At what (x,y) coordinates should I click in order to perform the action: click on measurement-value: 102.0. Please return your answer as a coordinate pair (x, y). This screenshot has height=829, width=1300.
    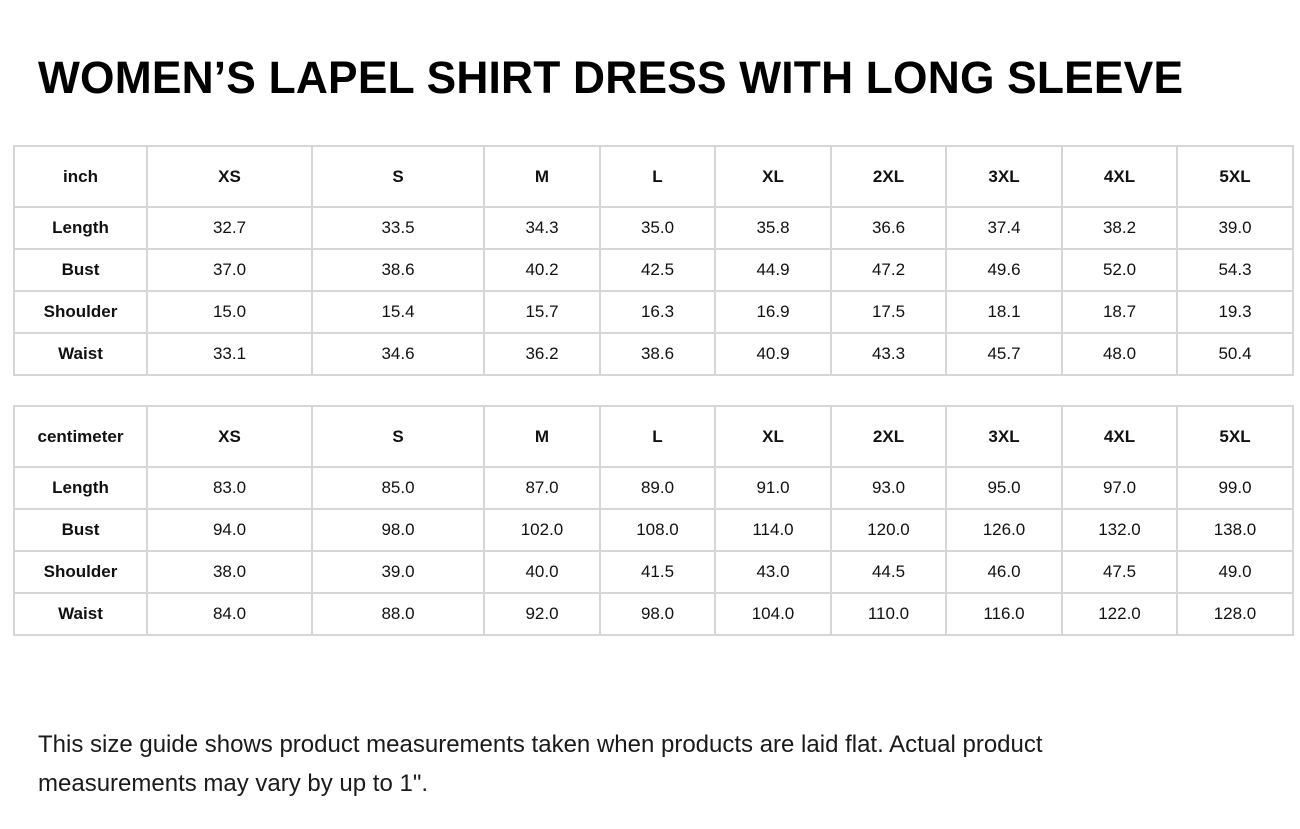
    Looking at the image, I should click on (542, 530).